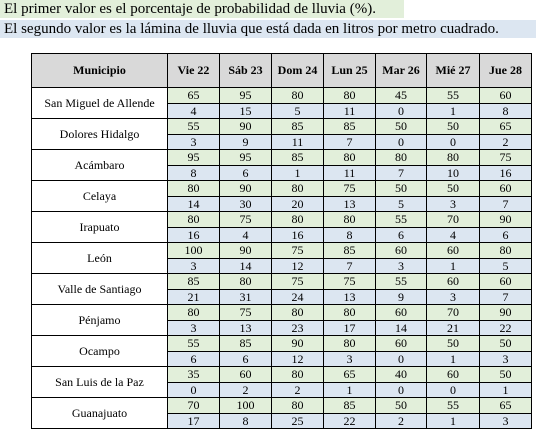  What do you see at coordinates (401, 70) in the screenshot?
I see `header-day: Mar 26` at bounding box center [401, 70].